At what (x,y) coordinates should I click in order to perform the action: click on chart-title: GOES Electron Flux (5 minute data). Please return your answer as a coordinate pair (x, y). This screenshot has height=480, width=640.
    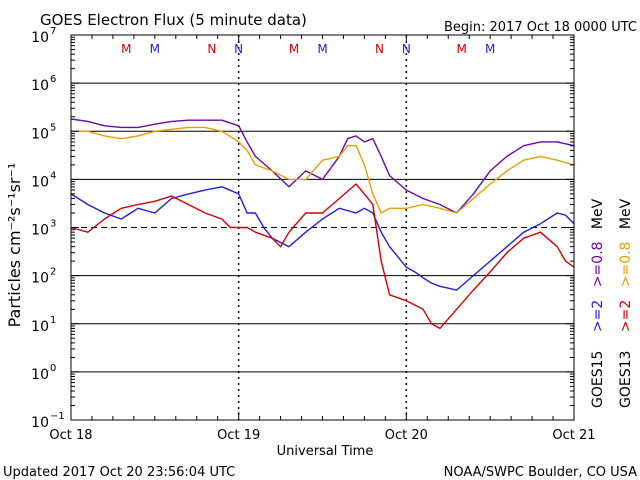
    Looking at the image, I should click on (173, 20).